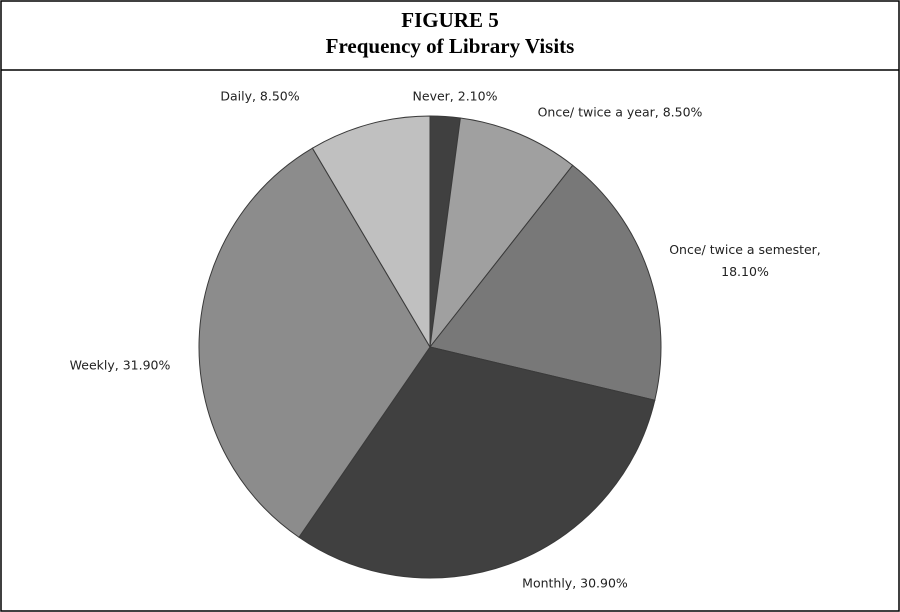  What do you see at coordinates (745, 249) in the screenshot?
I see `data-label-line: Once/ twice a semester,` at bounding box center [745, 249].